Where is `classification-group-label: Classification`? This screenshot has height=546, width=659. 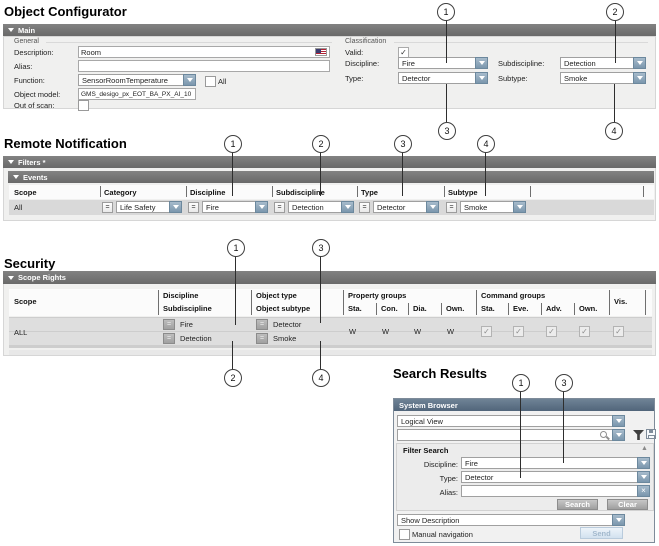
classification-group-label: Classification is located at coordinates (366, 41).